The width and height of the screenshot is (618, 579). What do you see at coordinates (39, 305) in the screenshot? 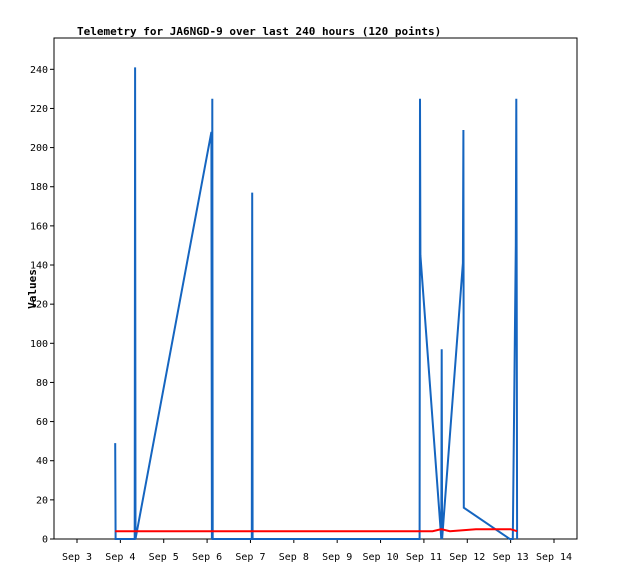
I see `y-tick-label: 120` at bounding box center [39, 305].